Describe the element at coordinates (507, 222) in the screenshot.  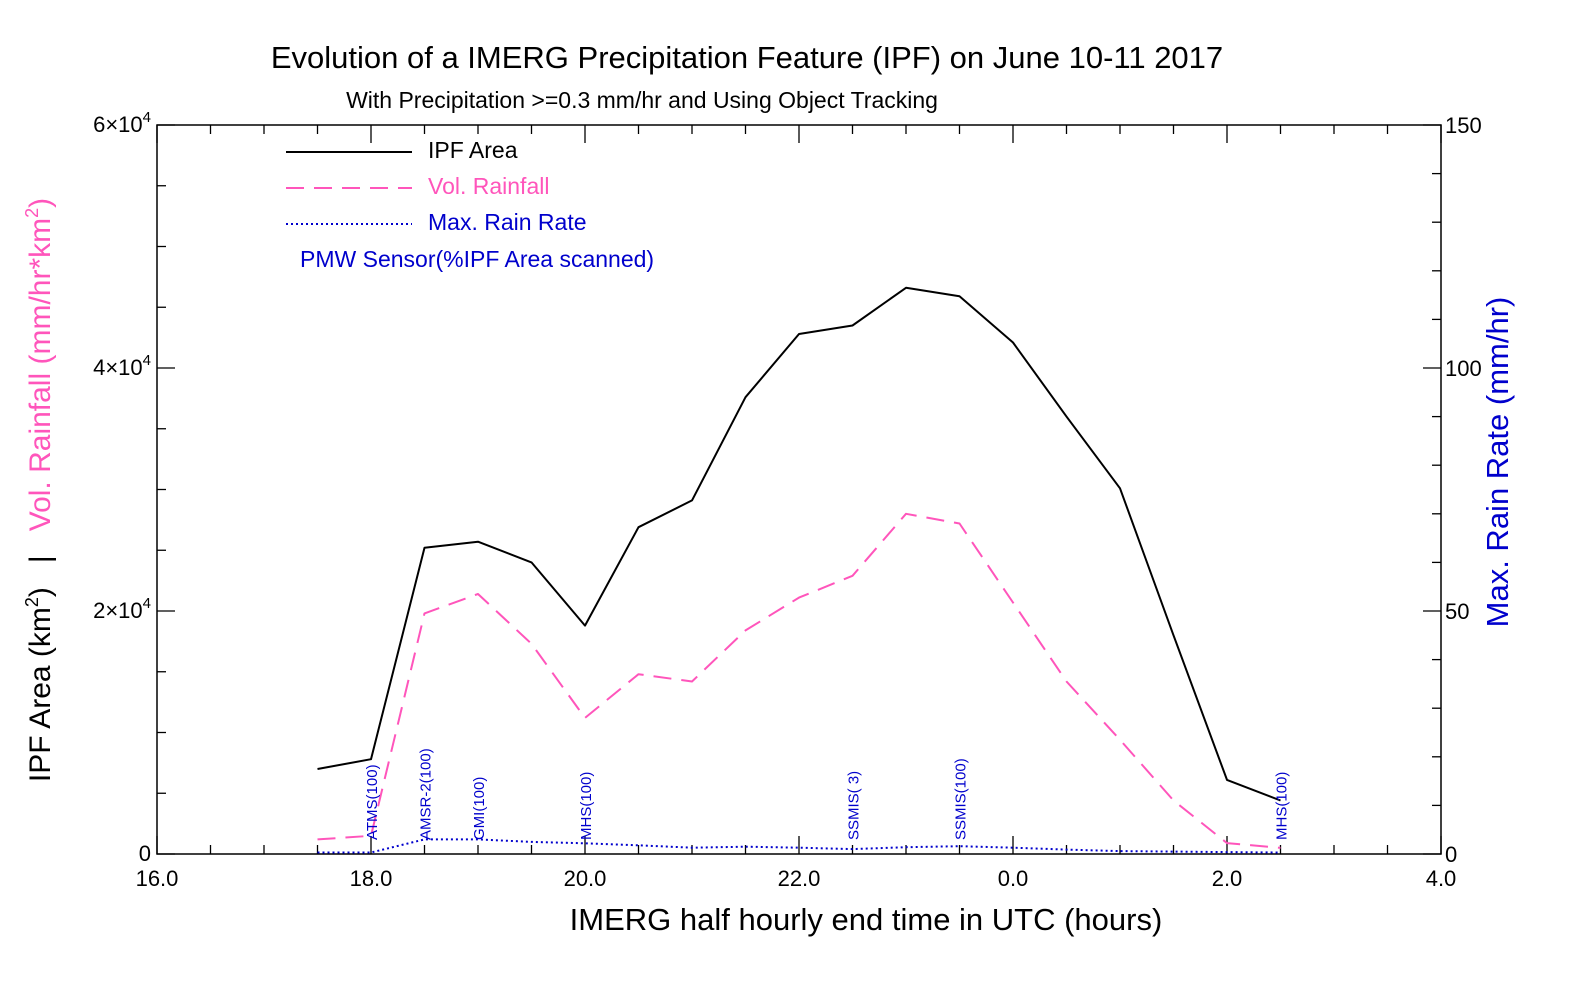
I see `legend-label-max-rain-rate: Max. Rain Rate` at that location.